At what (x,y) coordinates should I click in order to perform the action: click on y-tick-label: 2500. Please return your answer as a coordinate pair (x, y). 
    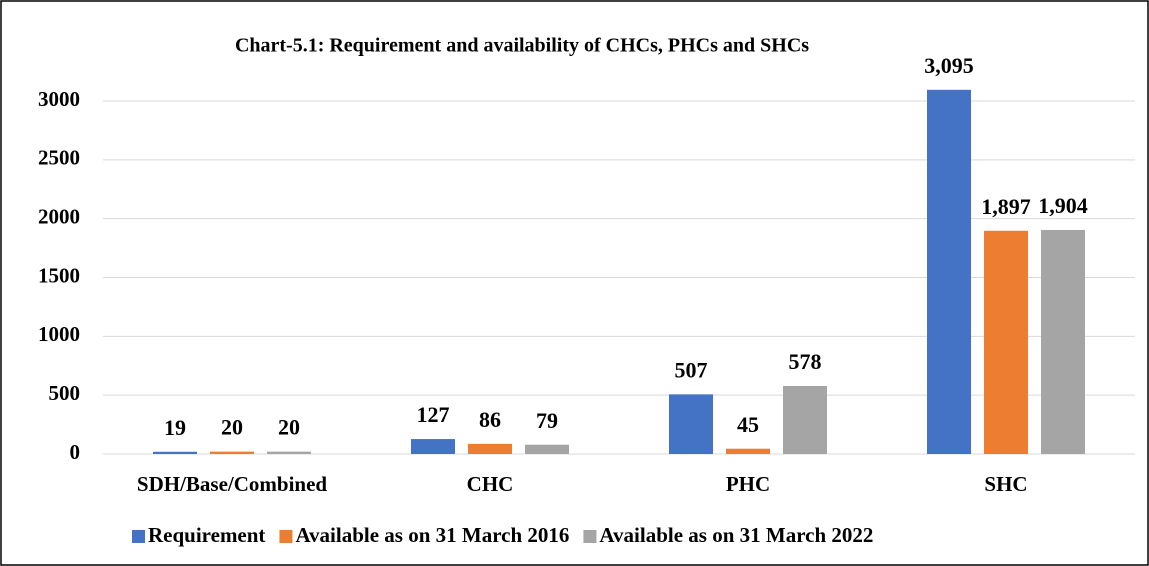
    Looking at the image, I should click on (59, 158).